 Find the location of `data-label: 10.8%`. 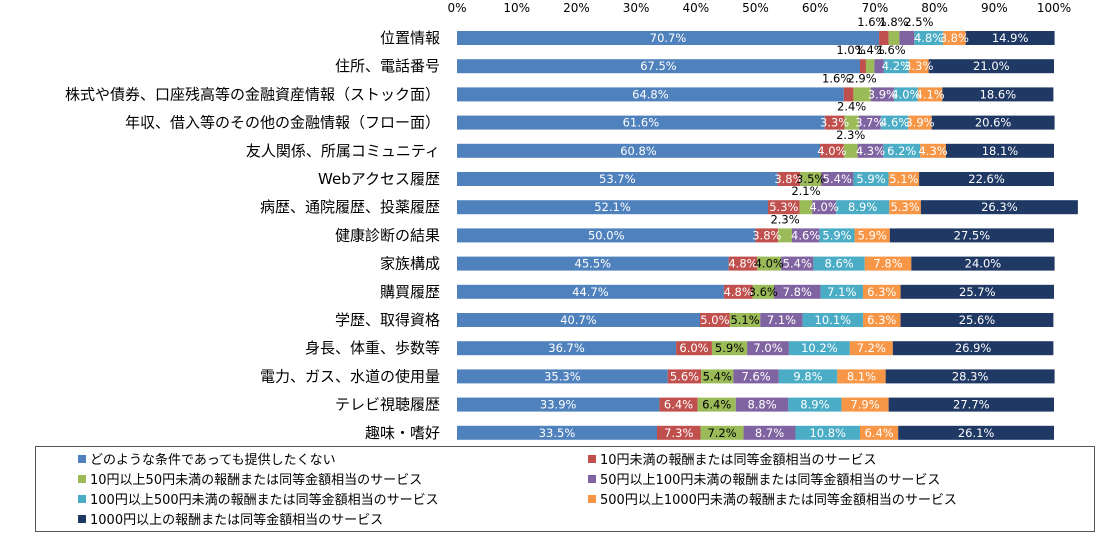

data-label: 10.8% is located at coordinates (827, 433).